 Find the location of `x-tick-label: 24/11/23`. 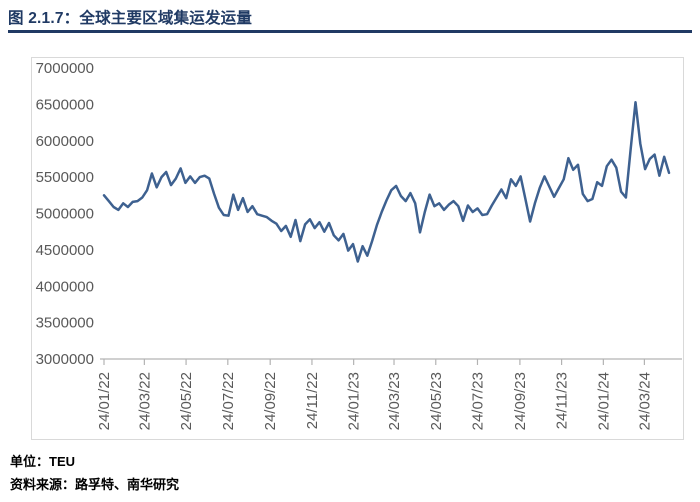

x-tick-label: 24/11/23 is located at coordinates (562, 400).